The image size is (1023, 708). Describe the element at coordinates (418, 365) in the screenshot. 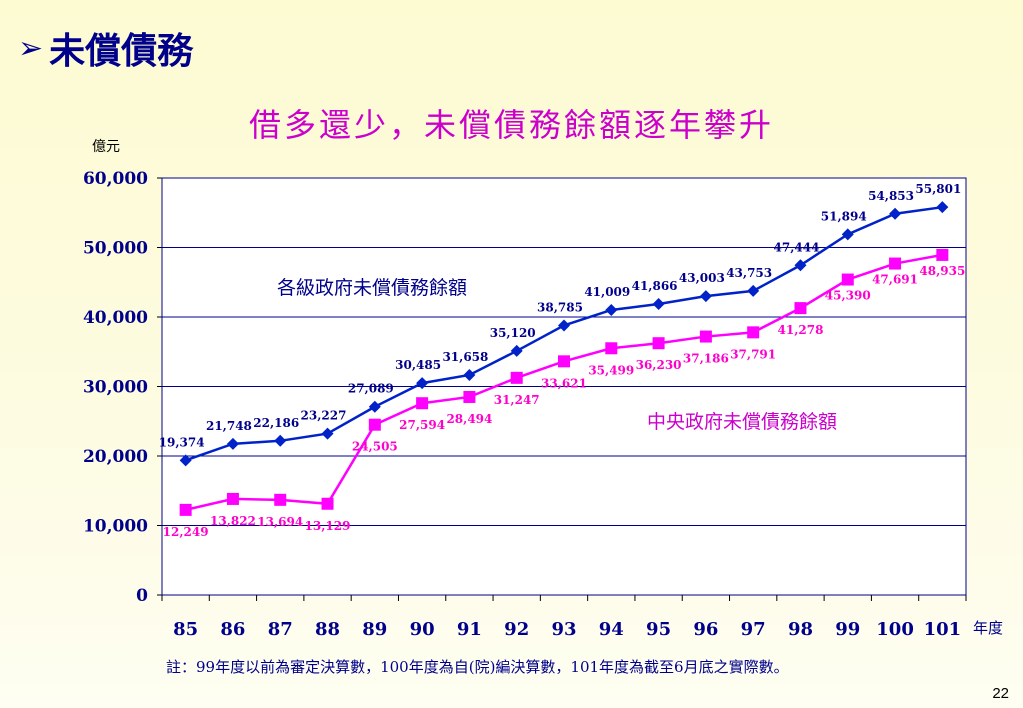

I see `data-label-all-gov: 30,485` at that location.